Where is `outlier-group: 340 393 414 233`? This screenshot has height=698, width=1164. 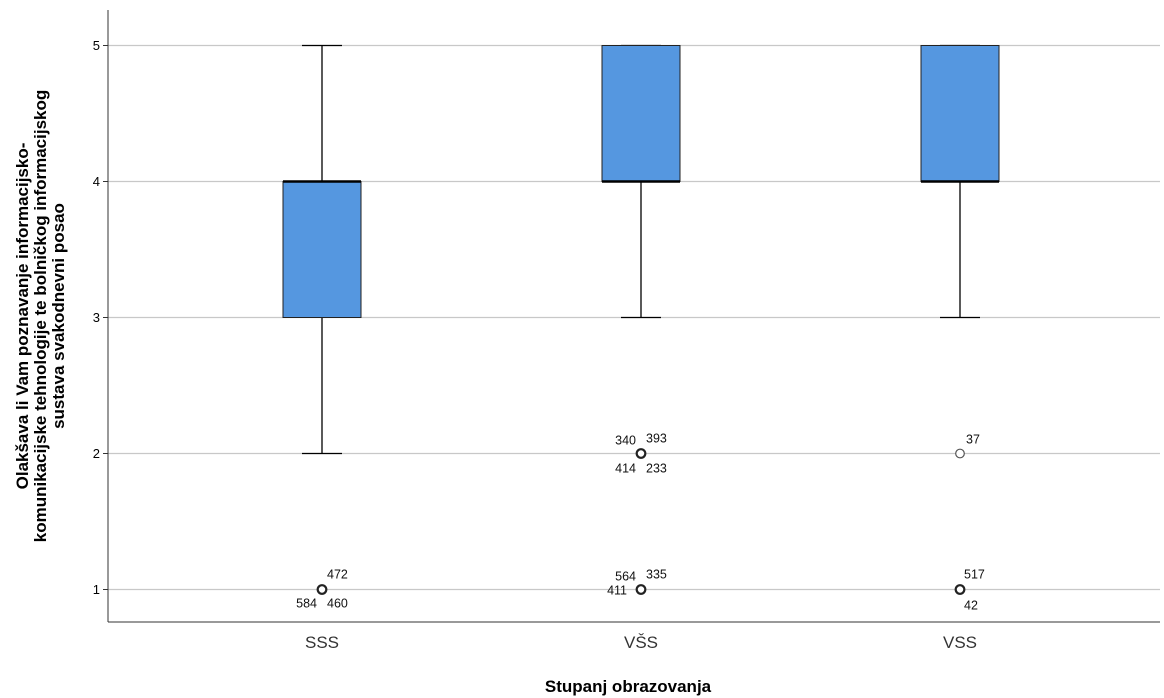 outlier-group: 340 393 414 233 is located at coordinates (641, 454).